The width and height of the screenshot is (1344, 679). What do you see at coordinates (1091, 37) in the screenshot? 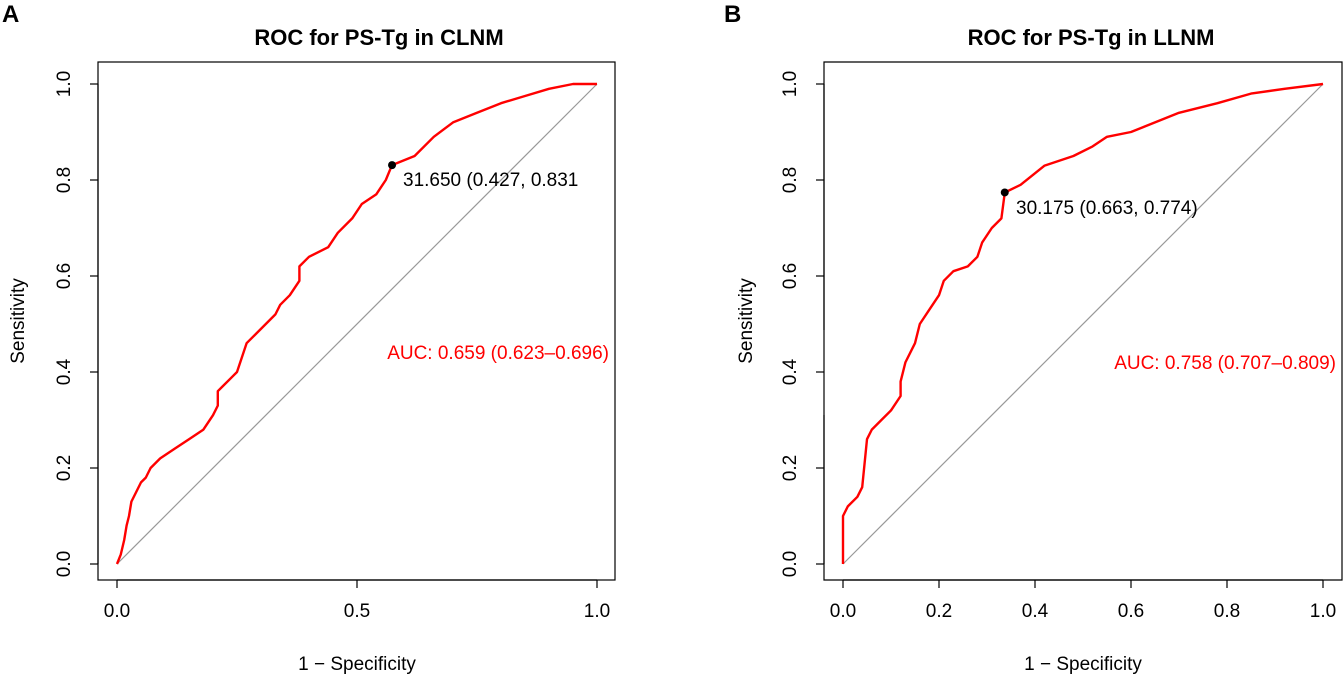
I see `panel-b-title: ROC for PS-Tg in LLNM` at bounding box center [1091, 37].